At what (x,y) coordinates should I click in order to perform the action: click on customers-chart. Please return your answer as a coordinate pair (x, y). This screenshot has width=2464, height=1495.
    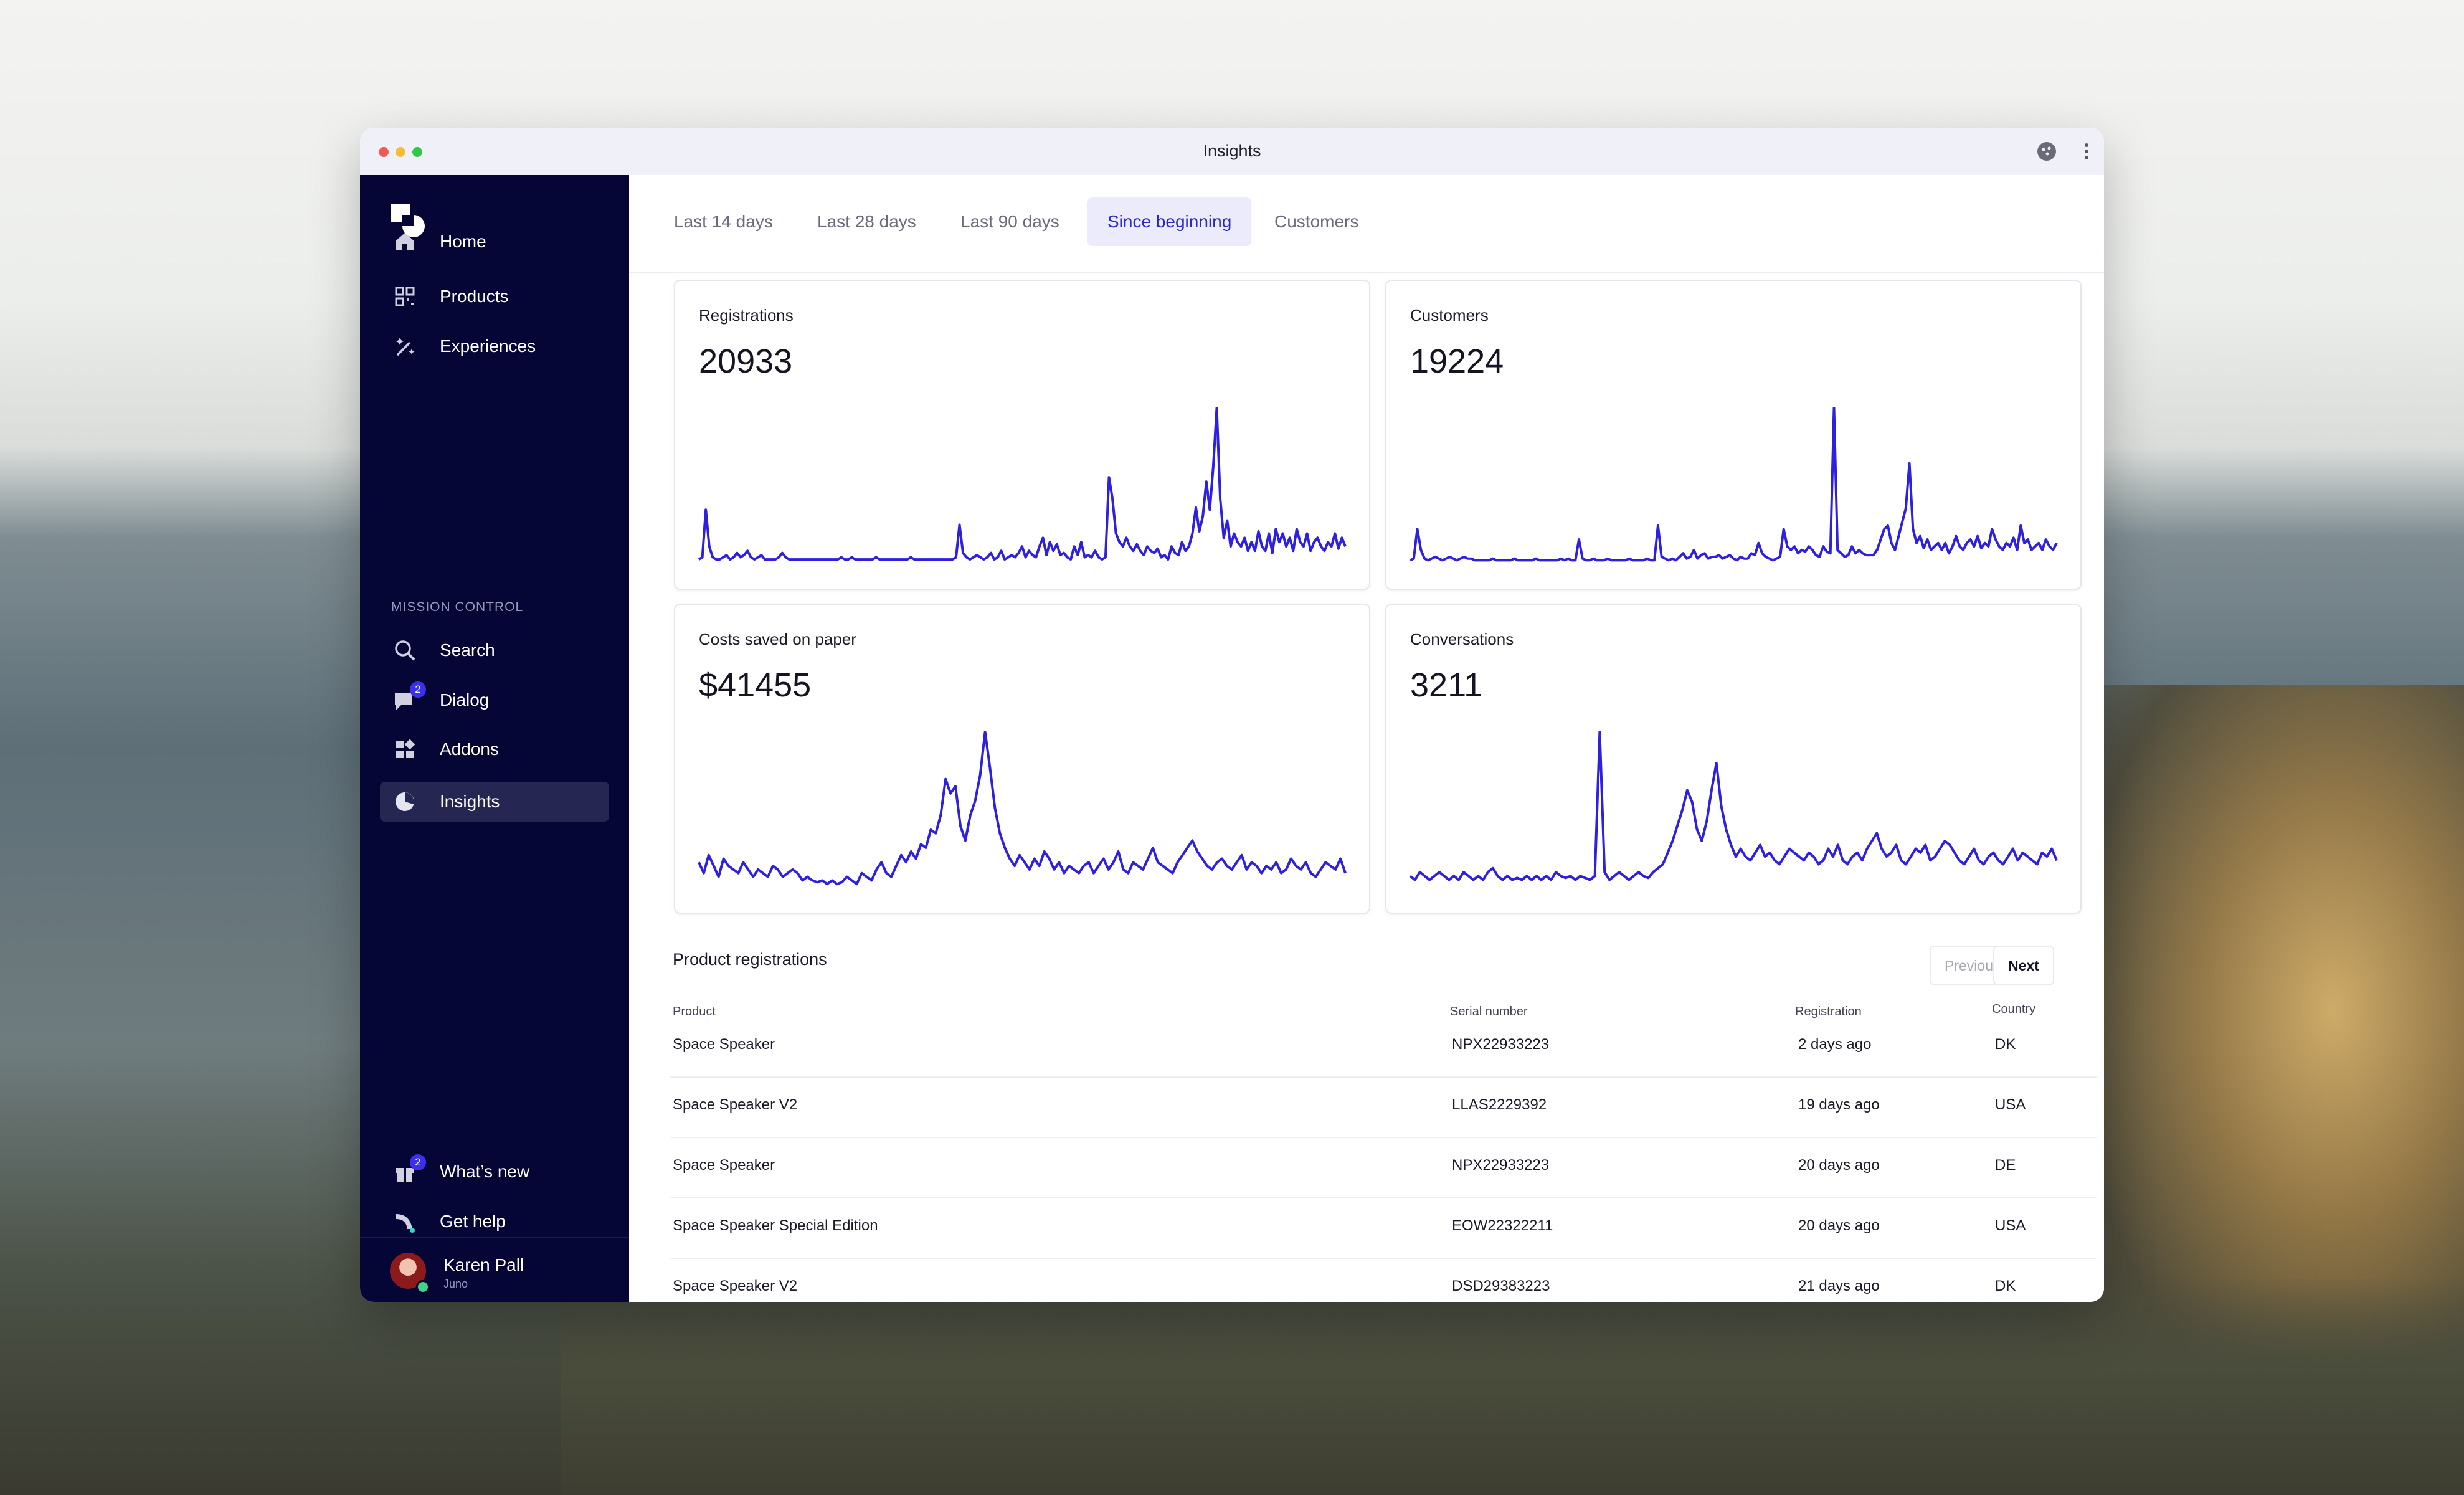
    Looking at the image, I should click on (1734, 485).